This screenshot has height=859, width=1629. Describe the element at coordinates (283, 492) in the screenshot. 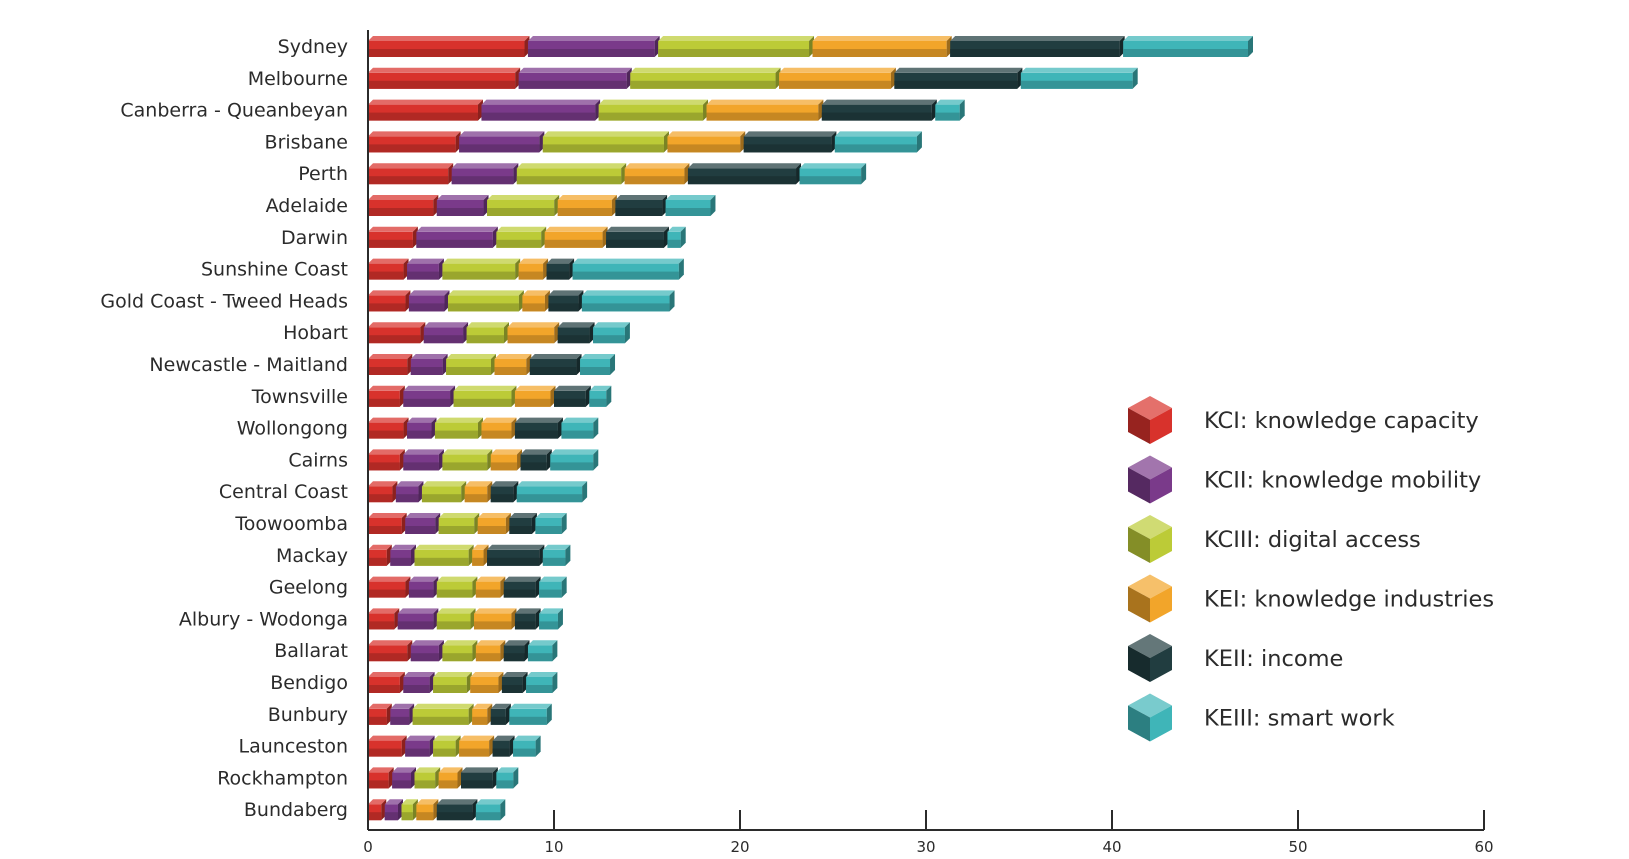

I see `category-label: Central Coast` at that location.